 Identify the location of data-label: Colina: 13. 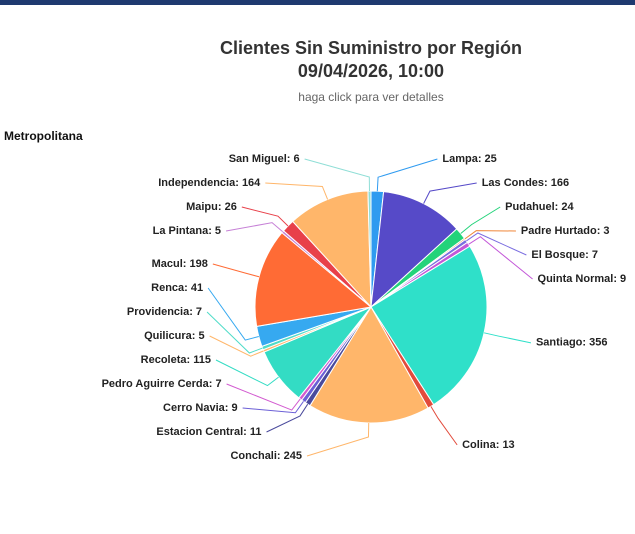
(488, 445).